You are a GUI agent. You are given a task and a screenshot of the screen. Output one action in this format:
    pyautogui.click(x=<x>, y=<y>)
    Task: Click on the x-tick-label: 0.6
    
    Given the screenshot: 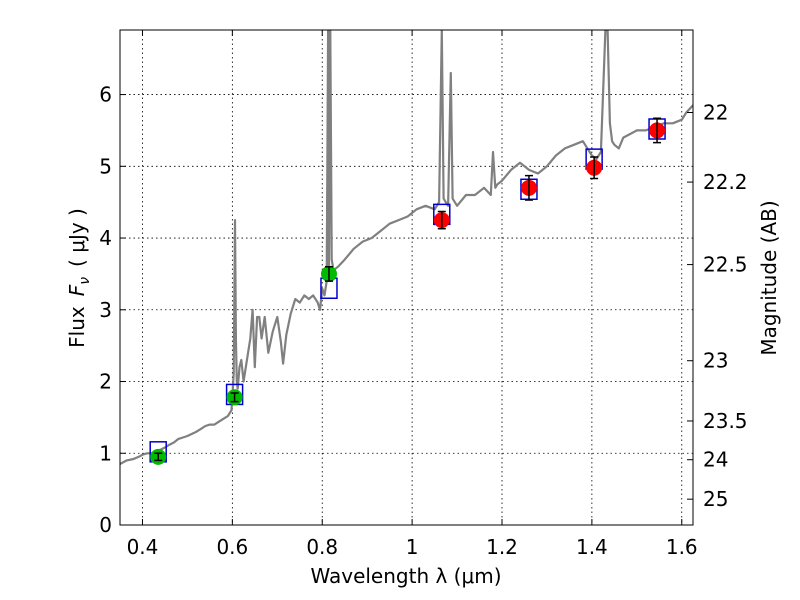 What is the action you would take?
    pyautogui.click(x=232, y=547)
    